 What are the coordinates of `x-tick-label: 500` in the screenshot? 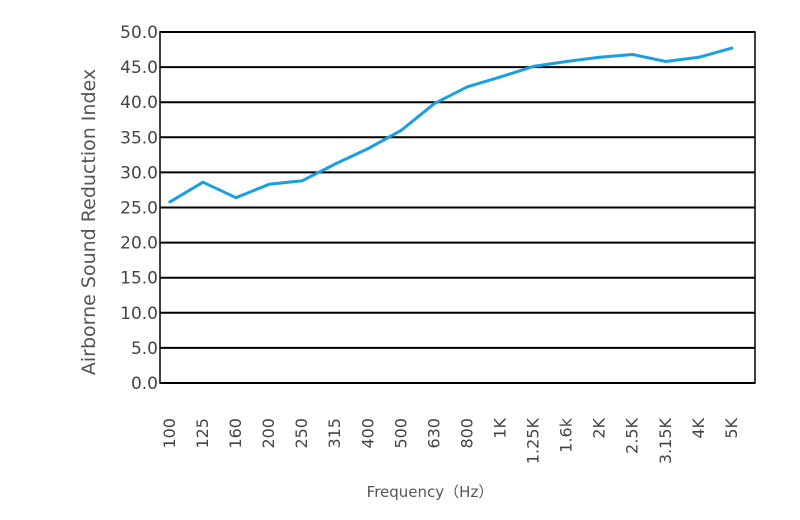 It's located at (400, 433).